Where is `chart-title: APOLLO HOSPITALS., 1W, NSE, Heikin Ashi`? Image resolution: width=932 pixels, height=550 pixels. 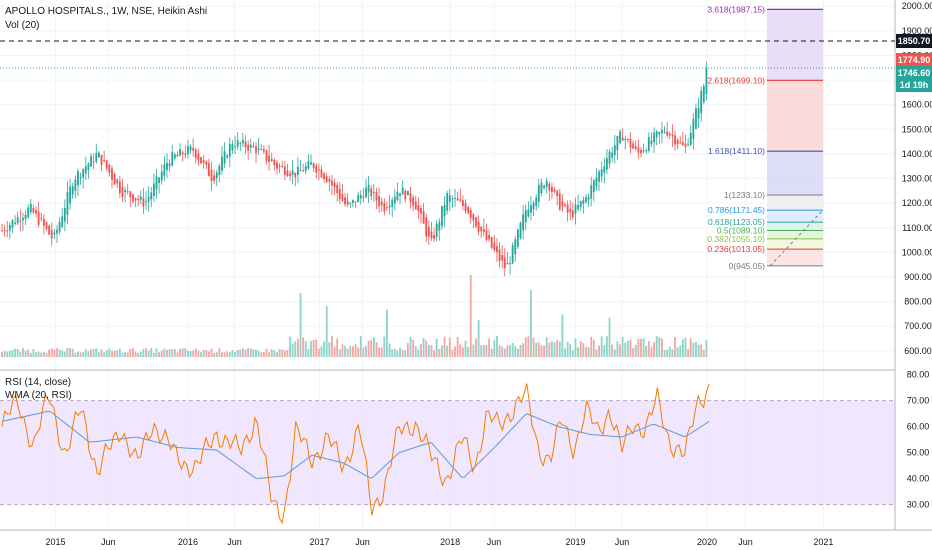
chart-title: APOLLO HOSPITALS., 1W, NSE, Heikin Ashi is located at coordinates (106, 11).